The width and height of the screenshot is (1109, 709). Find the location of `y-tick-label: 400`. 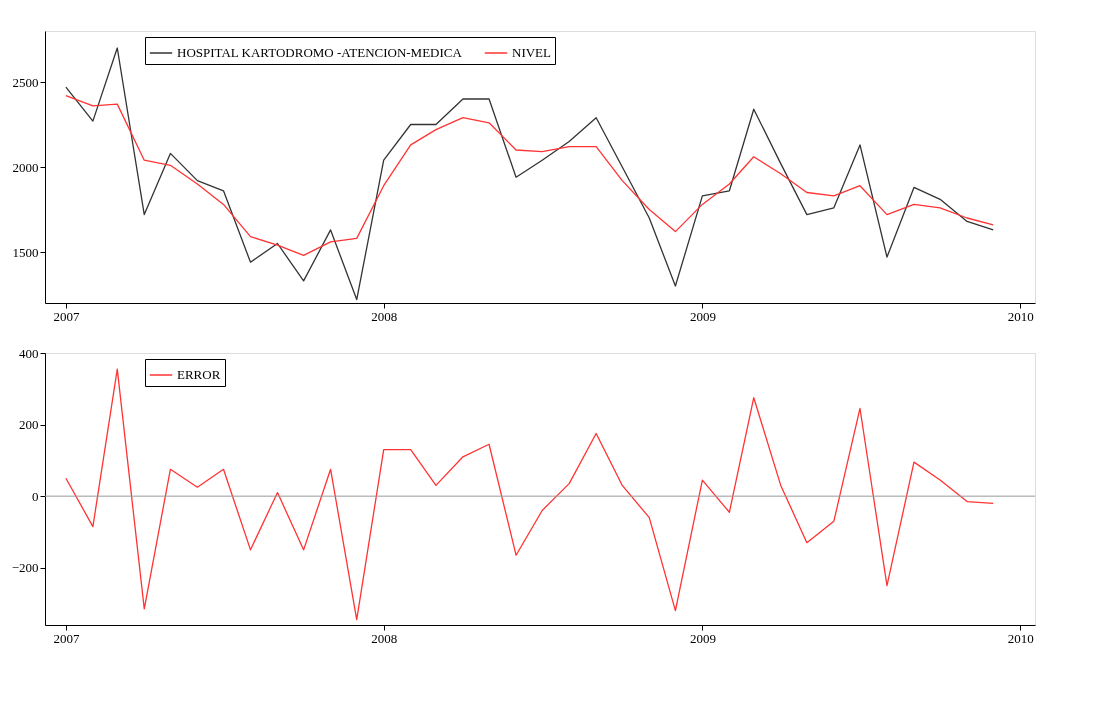

y-tick-label: 400 is located at coordinates (29, 353).